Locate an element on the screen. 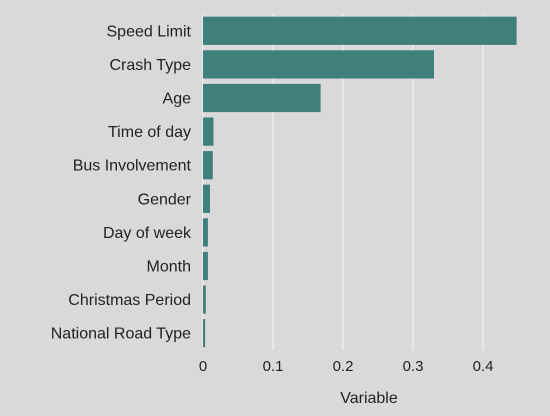  x-tick-label: 0.1 is located at coordinates (273, 366).